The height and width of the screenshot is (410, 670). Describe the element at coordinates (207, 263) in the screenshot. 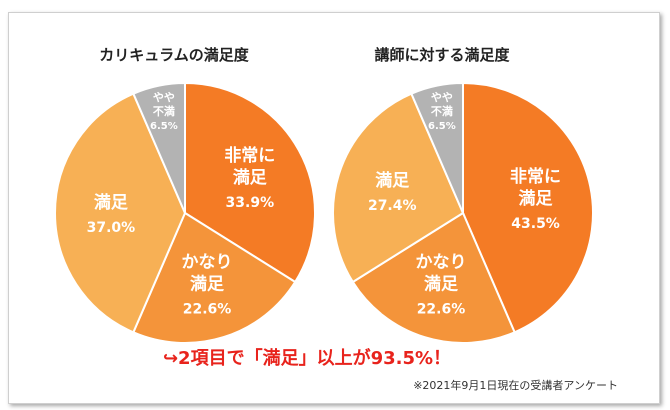

I see `pie-curriculum-label-fairly-satisfied-line: かなり` at that location.